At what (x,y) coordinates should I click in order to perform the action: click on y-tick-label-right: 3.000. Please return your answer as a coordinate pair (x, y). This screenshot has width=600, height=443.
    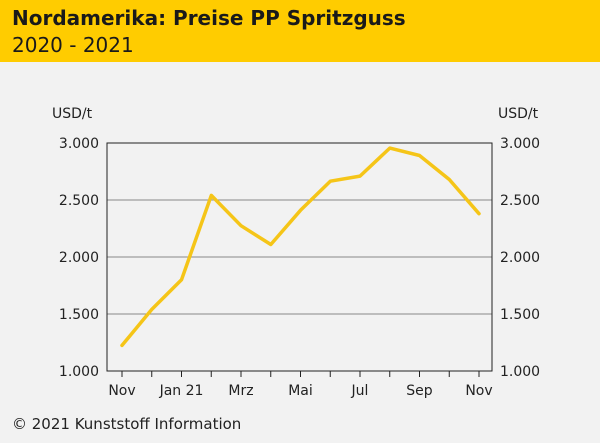
    Looking at the image, I should click on (520, 144).